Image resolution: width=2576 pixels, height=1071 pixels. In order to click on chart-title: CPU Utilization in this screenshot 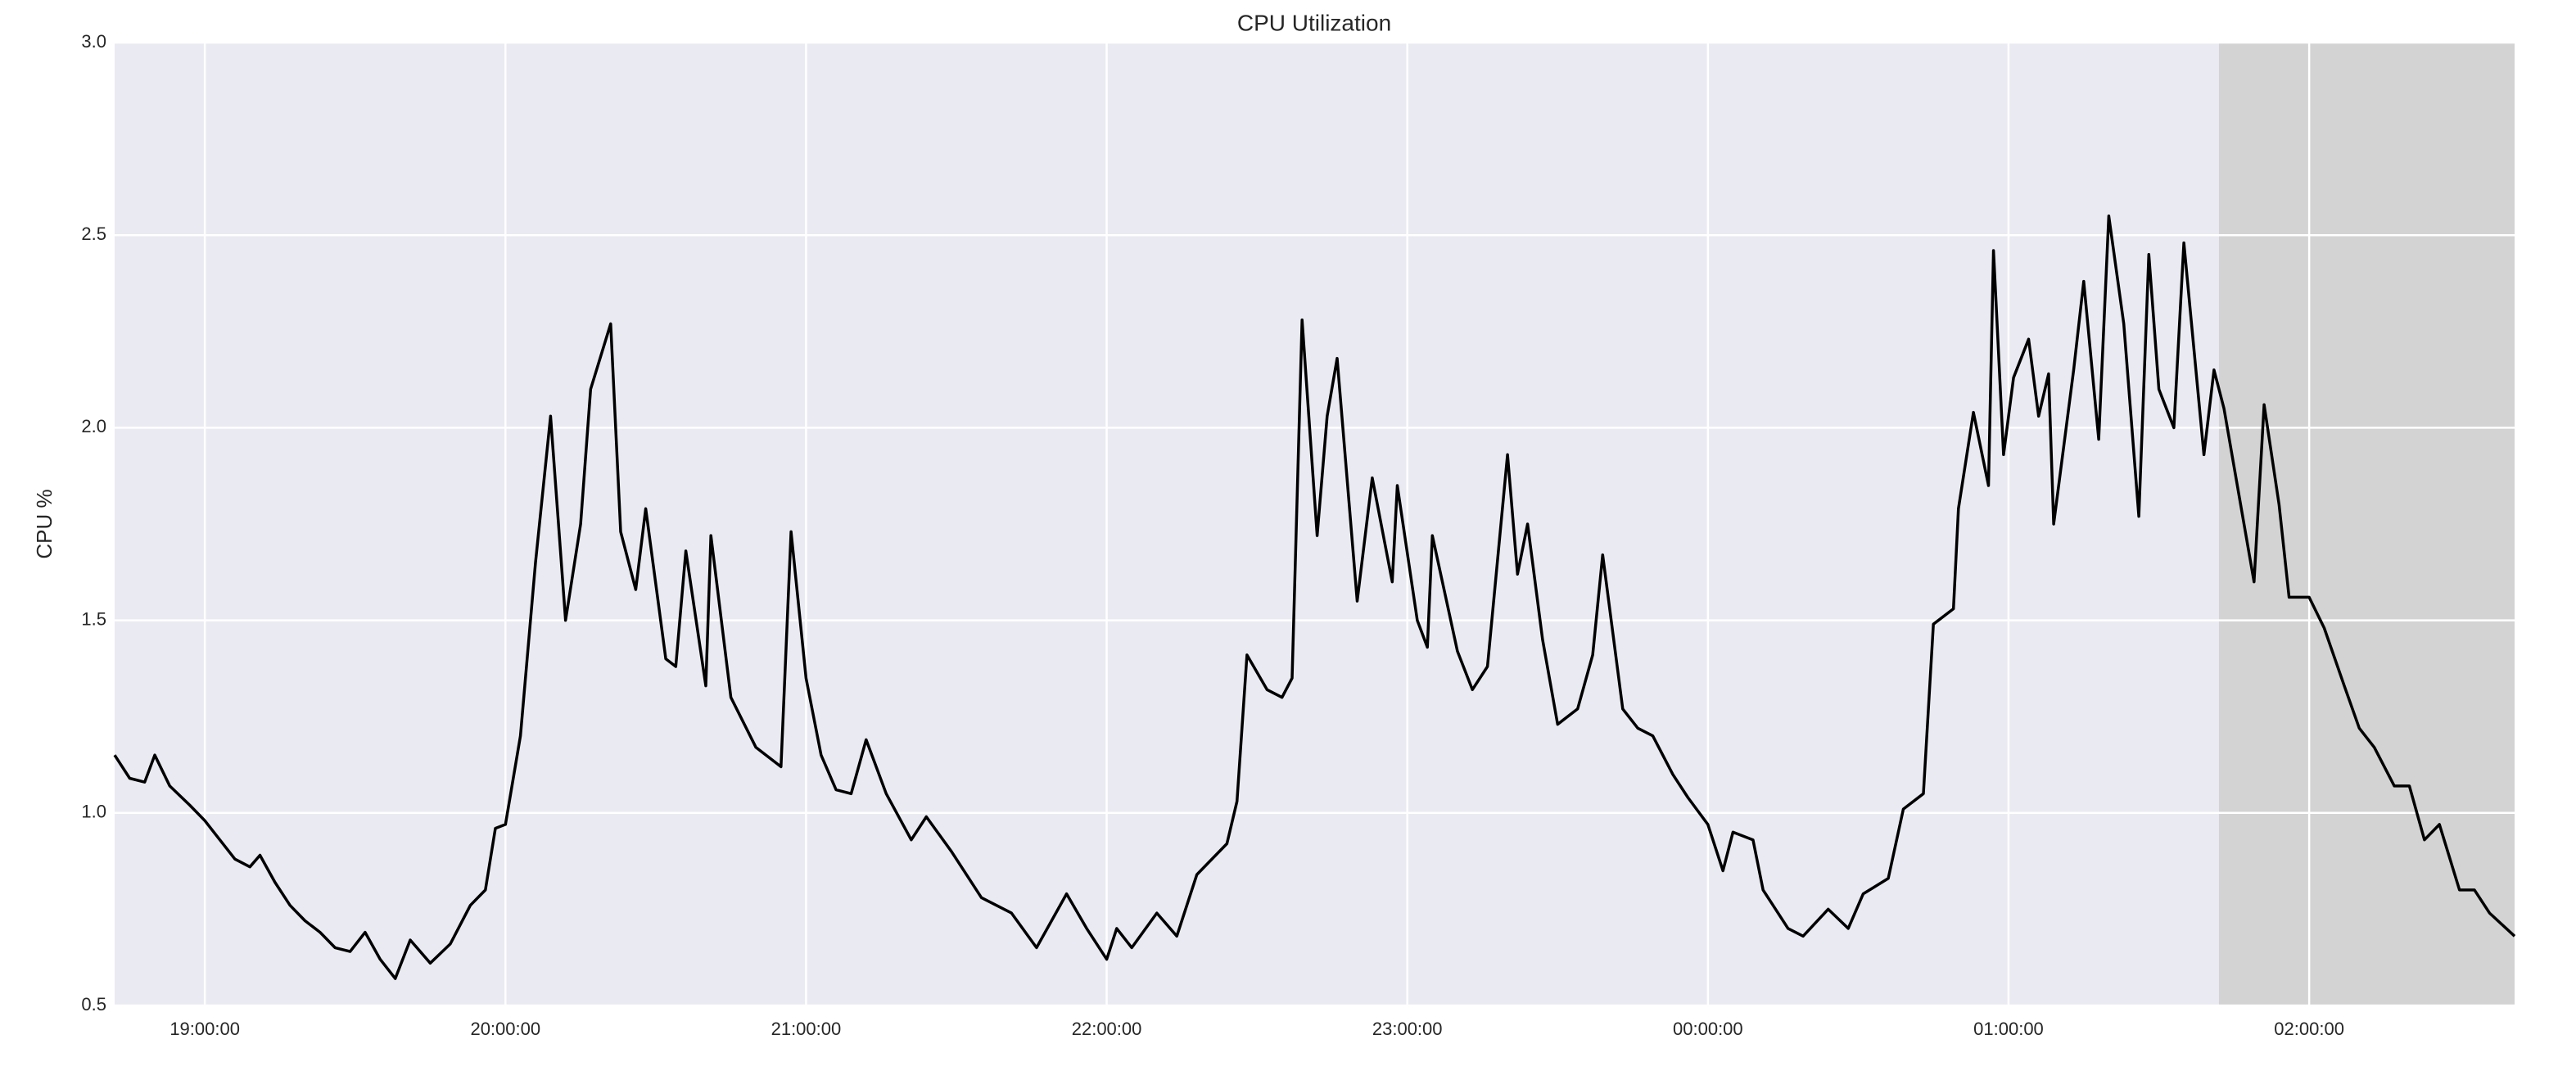, I will do `click(1314, 23)`.